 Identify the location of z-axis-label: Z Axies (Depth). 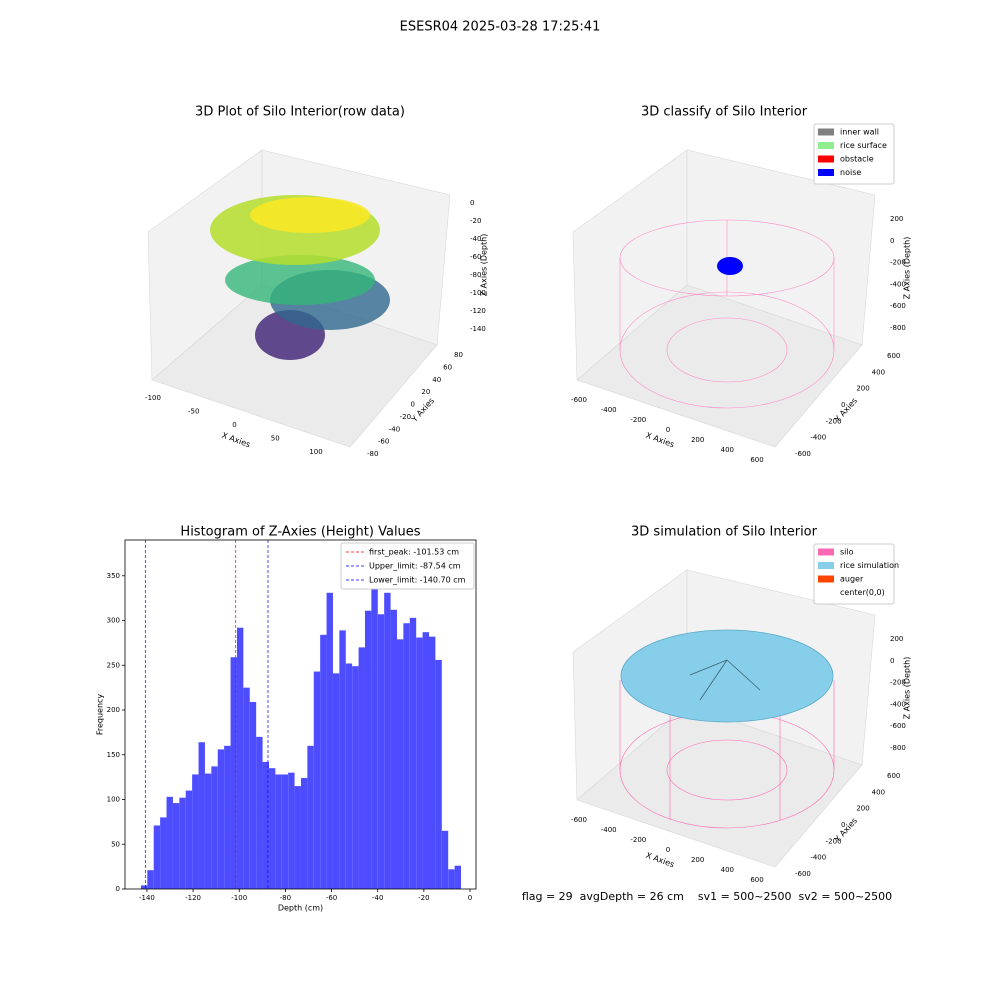
(907, 688).